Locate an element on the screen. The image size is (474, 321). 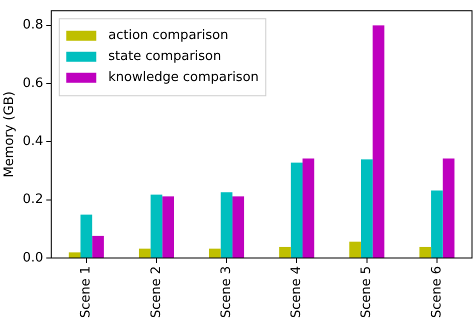
legend-label: state comparison is located at coordinates (165, 56).